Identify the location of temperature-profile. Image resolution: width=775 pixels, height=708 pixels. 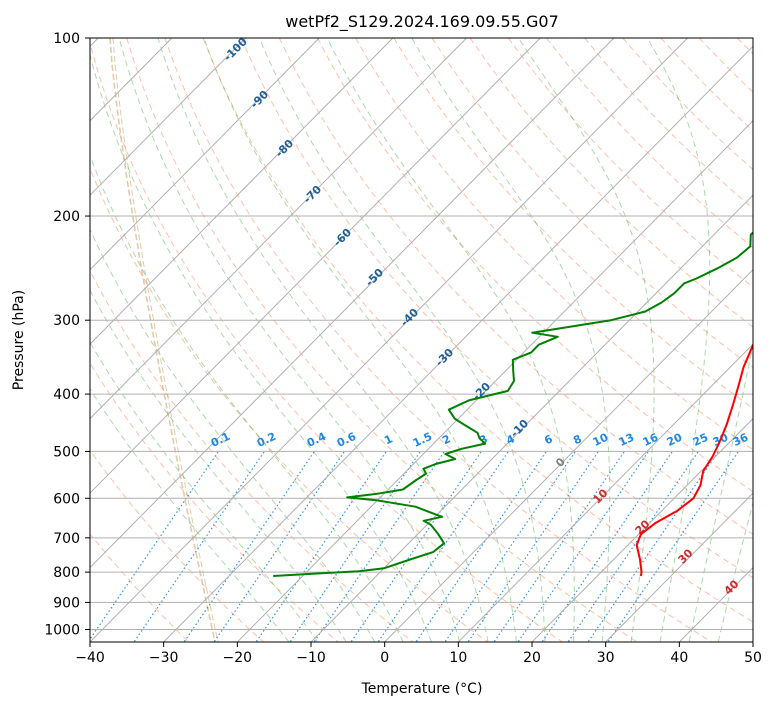
(694, 460).